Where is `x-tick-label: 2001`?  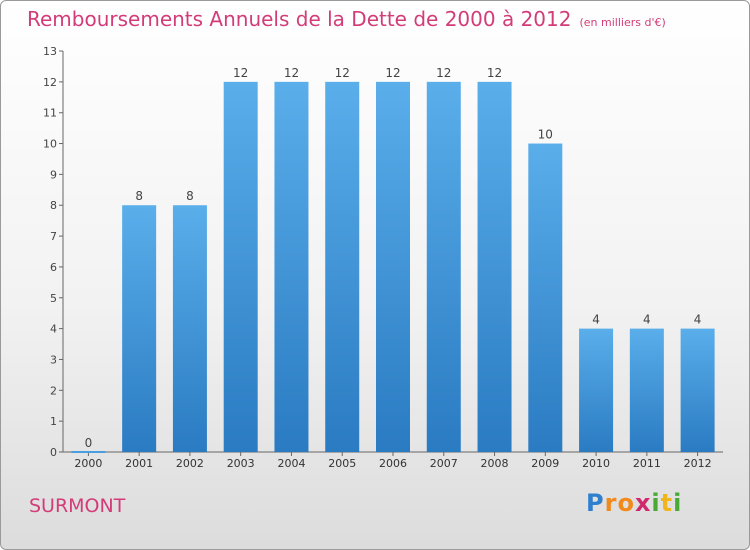
x-tick-label: 2001 is located at coordinates (139, 463).